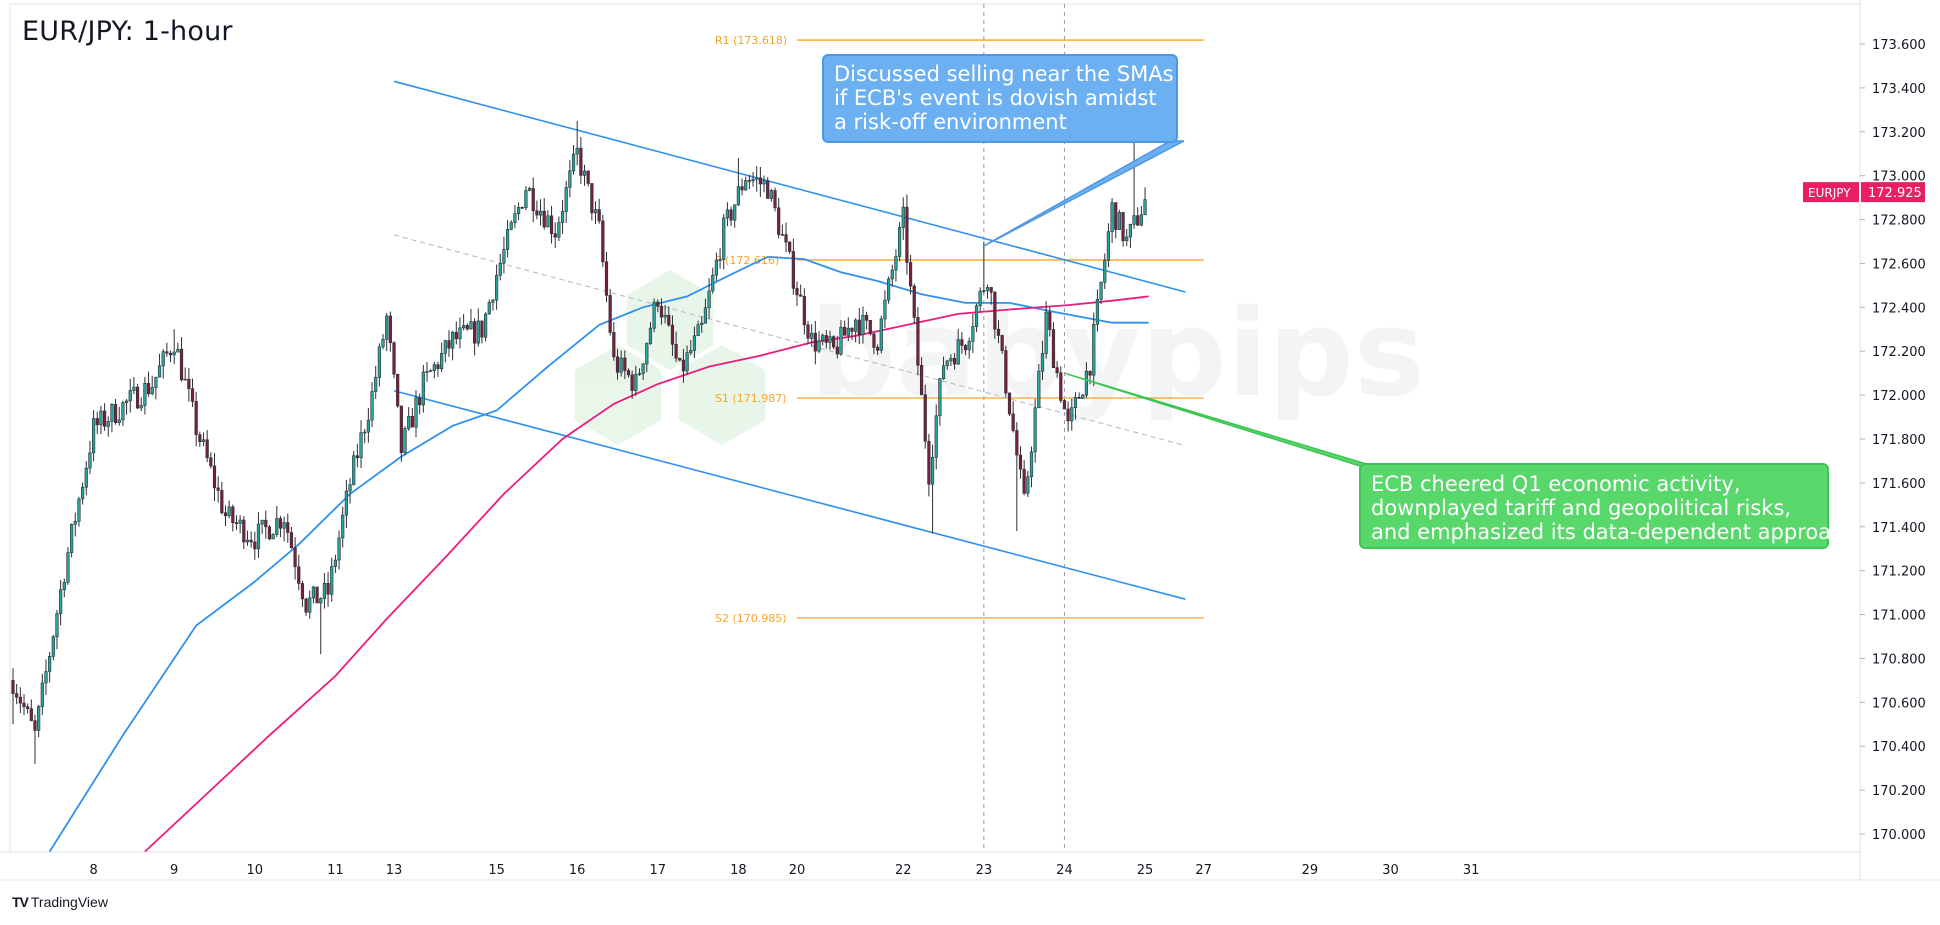  I want to click on brand-name: TradingView, so click(69, 902).